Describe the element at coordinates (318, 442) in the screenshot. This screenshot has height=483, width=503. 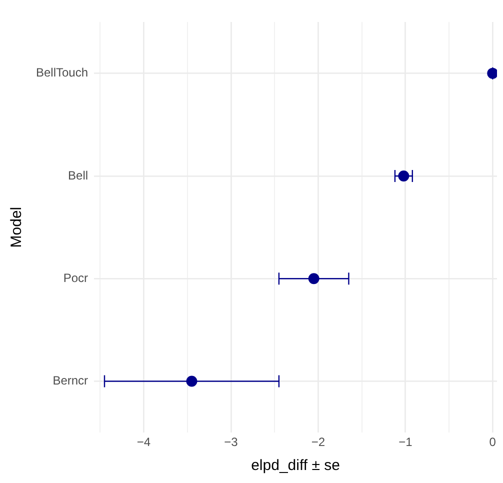
I see `x-tick-label: −2` at that location.